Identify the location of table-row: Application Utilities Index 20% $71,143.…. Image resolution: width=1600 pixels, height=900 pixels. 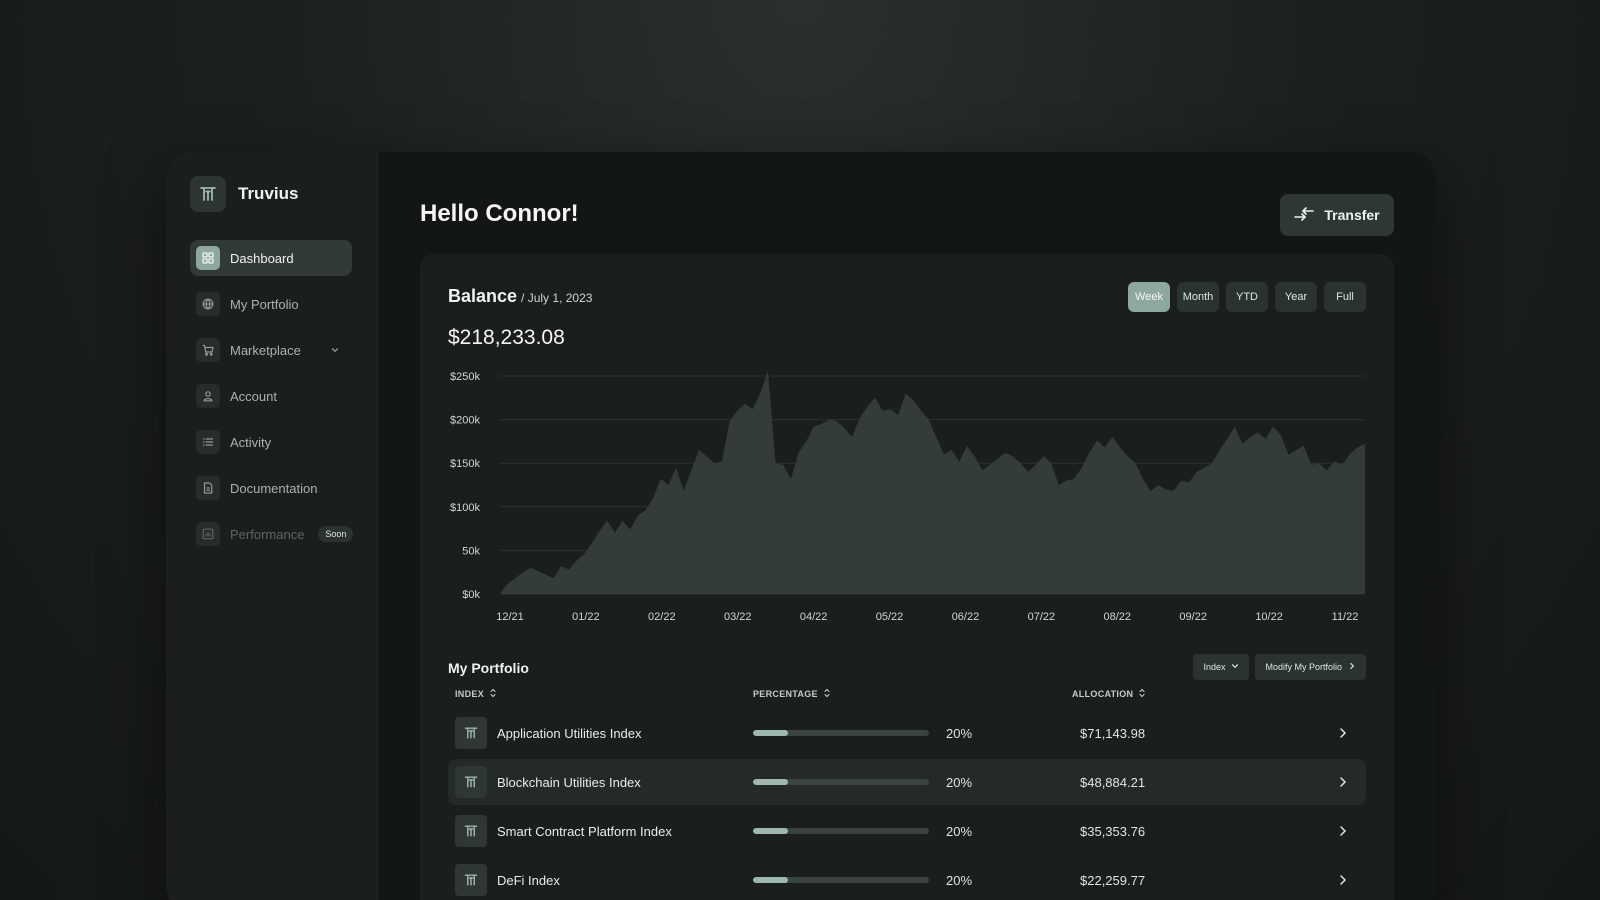
(907, 733).